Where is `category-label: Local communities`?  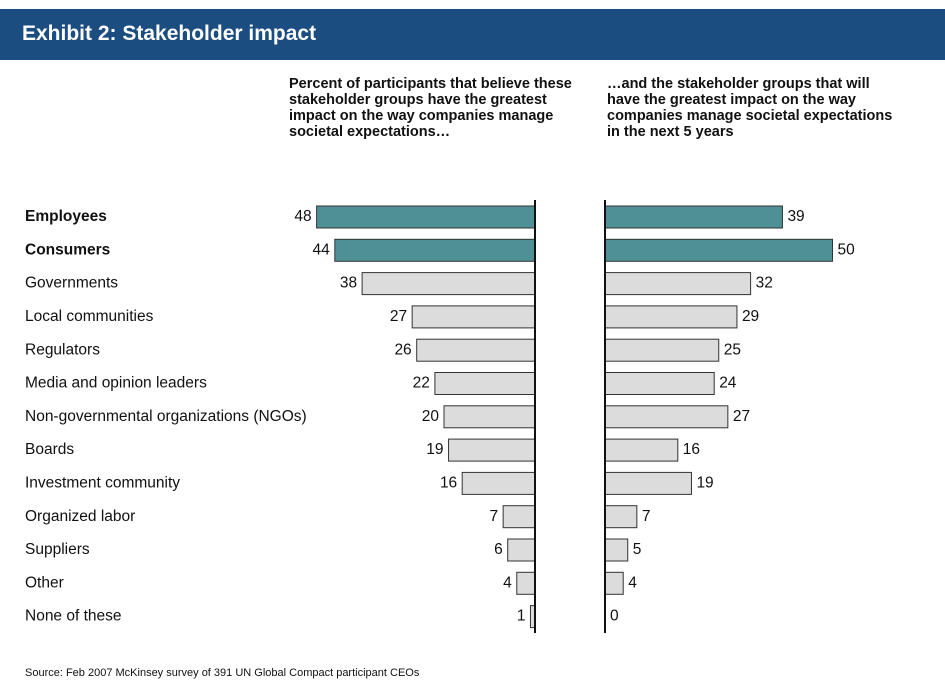
category-label: Local communities is located at coordinates (89, 316).